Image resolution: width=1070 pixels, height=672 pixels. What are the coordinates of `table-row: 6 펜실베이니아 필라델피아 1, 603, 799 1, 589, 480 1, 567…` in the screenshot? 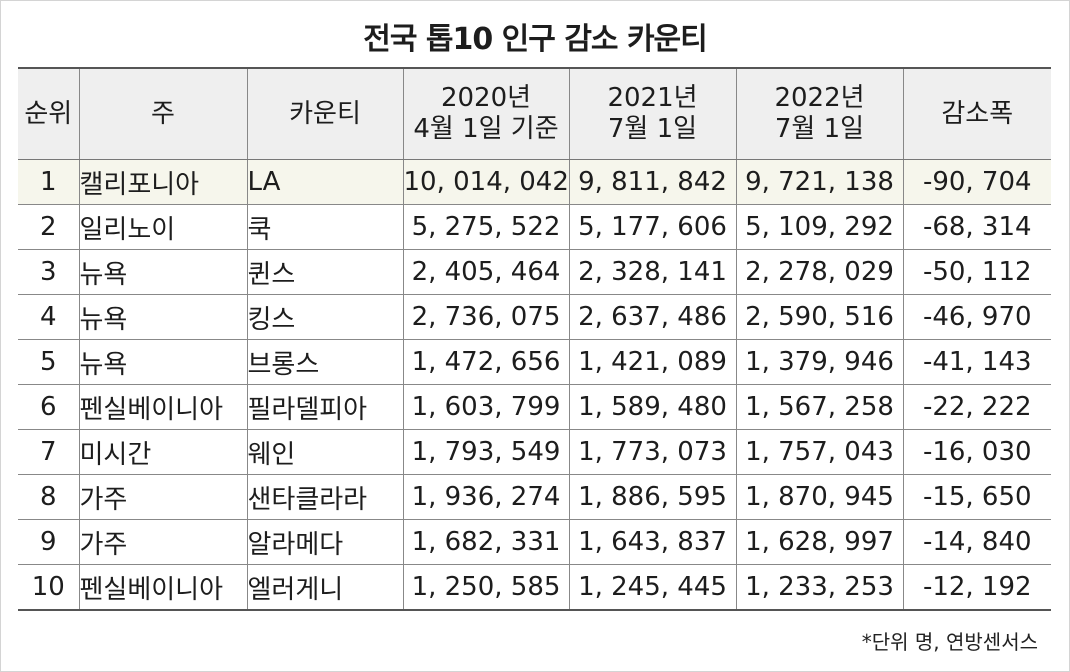 It's located at (534, 407).